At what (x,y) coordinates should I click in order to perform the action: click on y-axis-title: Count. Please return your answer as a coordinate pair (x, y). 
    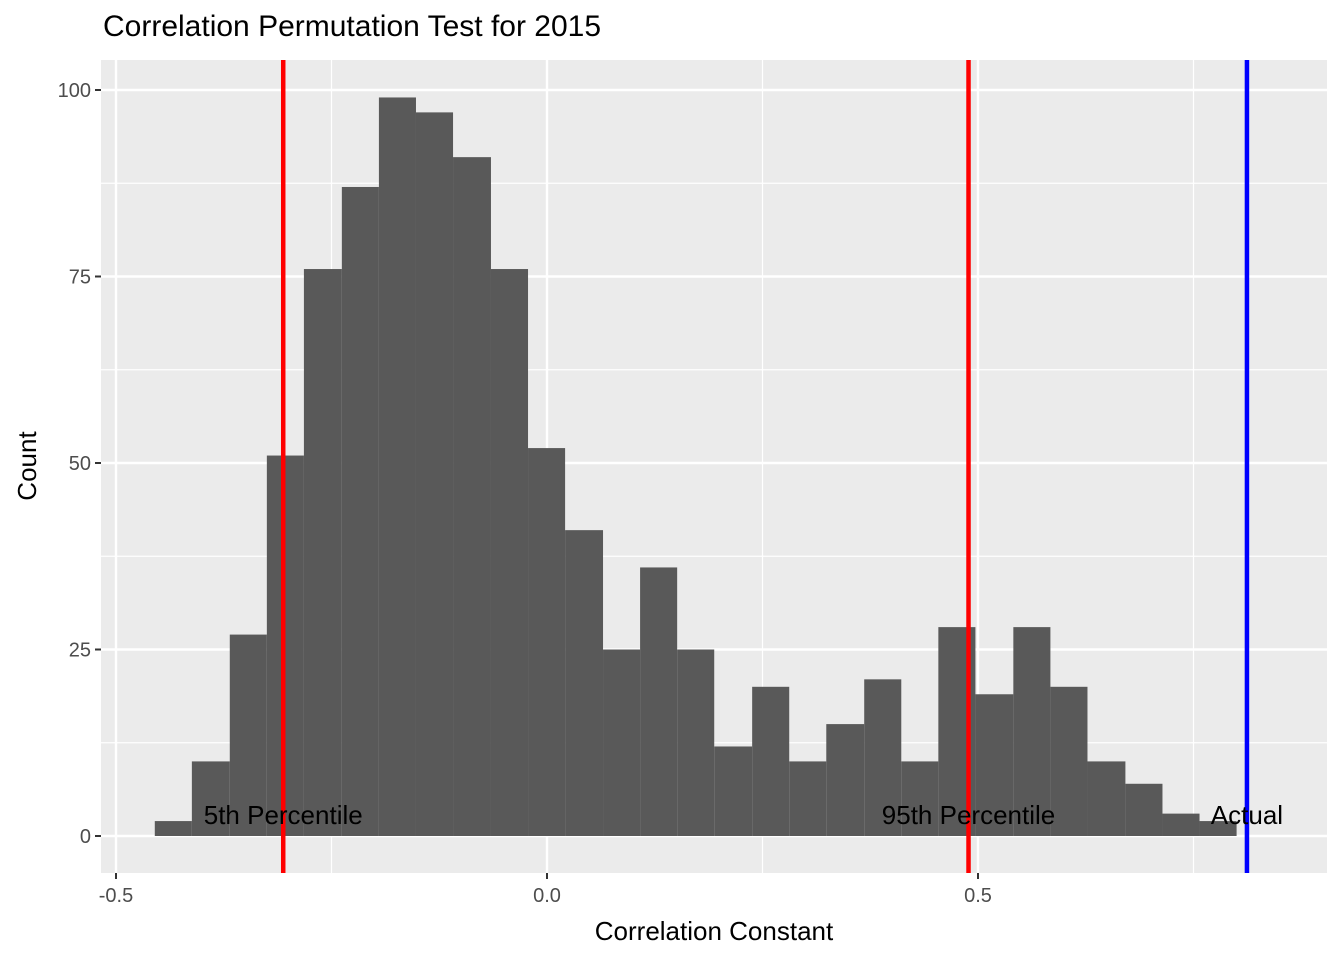
    Looking at the image, I should click on (27, 466).